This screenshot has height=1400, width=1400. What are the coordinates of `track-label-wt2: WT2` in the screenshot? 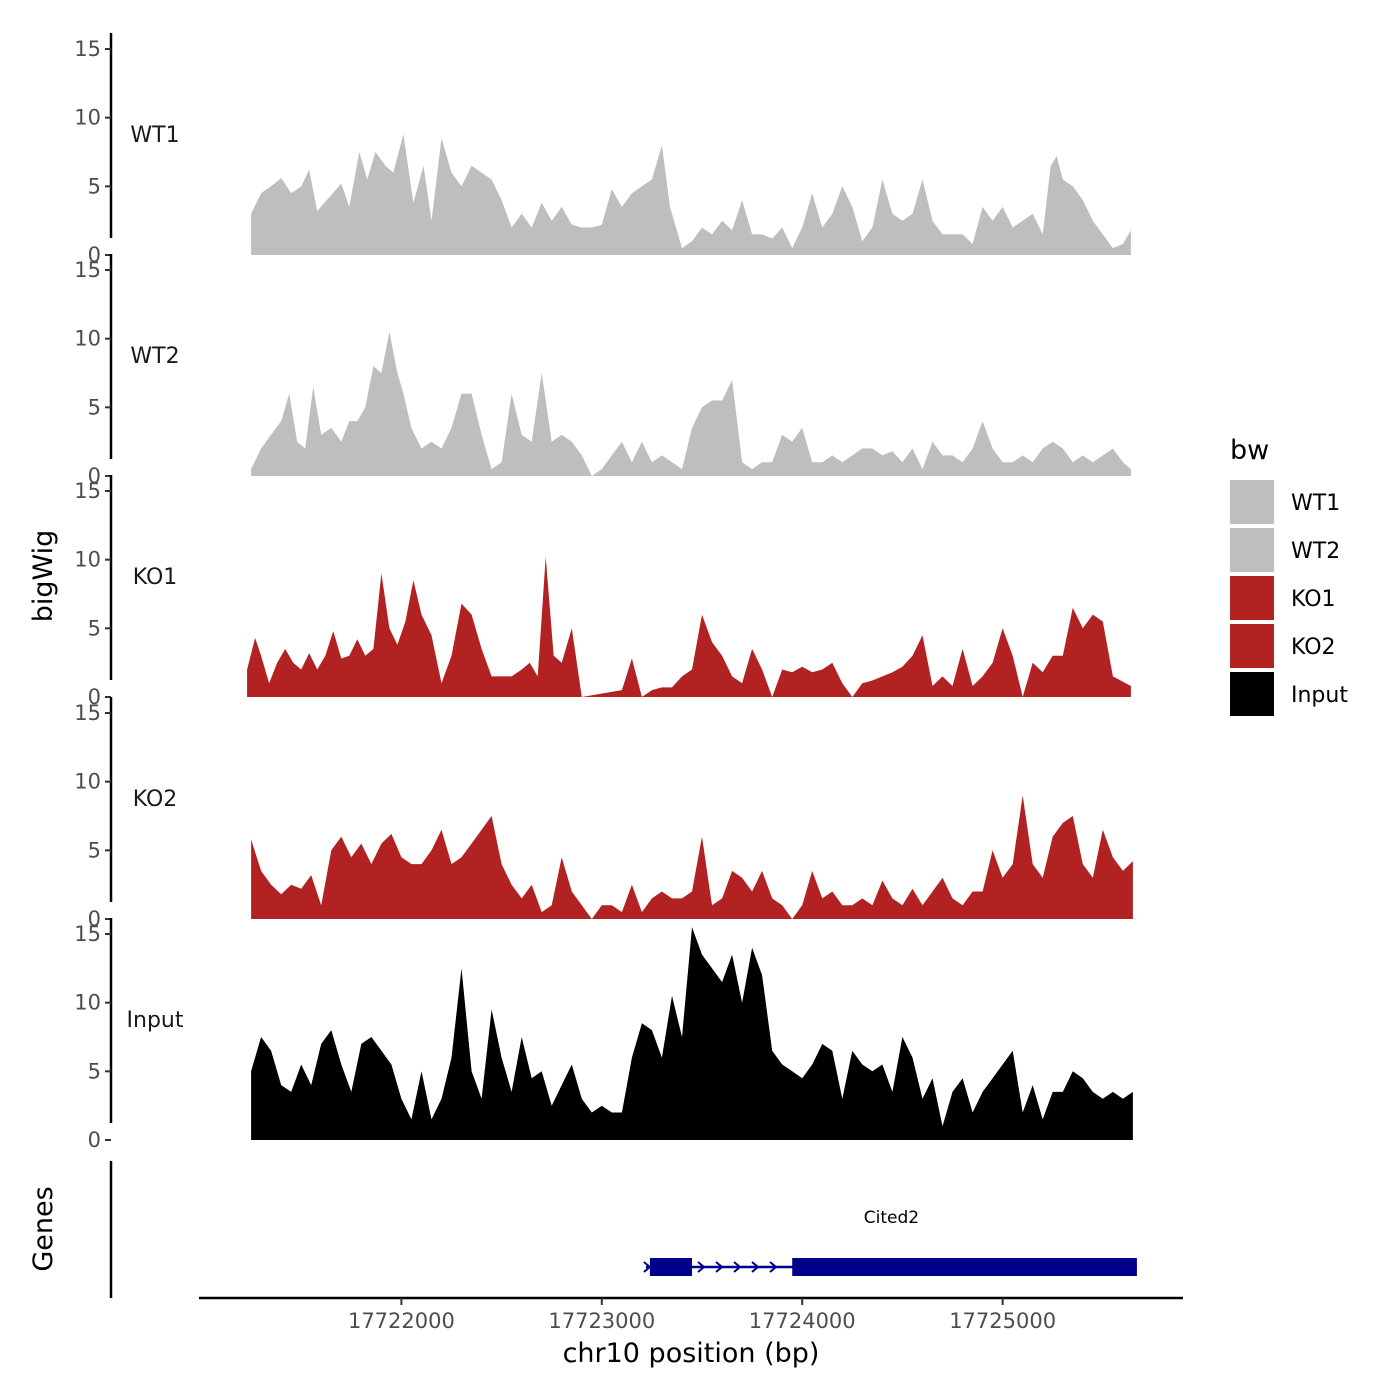 It's located at (154, 356).